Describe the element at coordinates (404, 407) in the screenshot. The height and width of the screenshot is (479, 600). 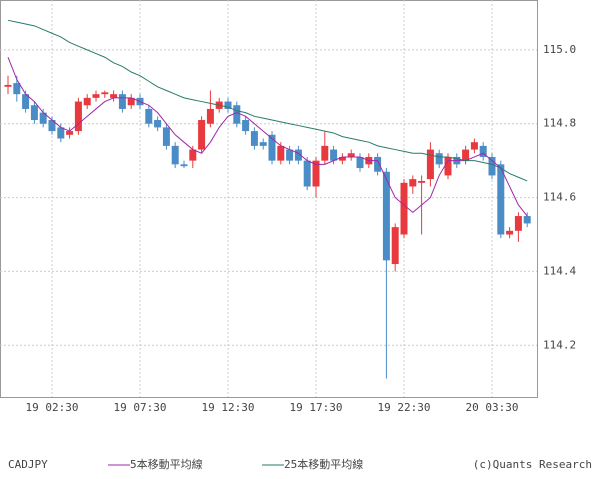
I see `x-tick-label: 19 22:30` at that location.